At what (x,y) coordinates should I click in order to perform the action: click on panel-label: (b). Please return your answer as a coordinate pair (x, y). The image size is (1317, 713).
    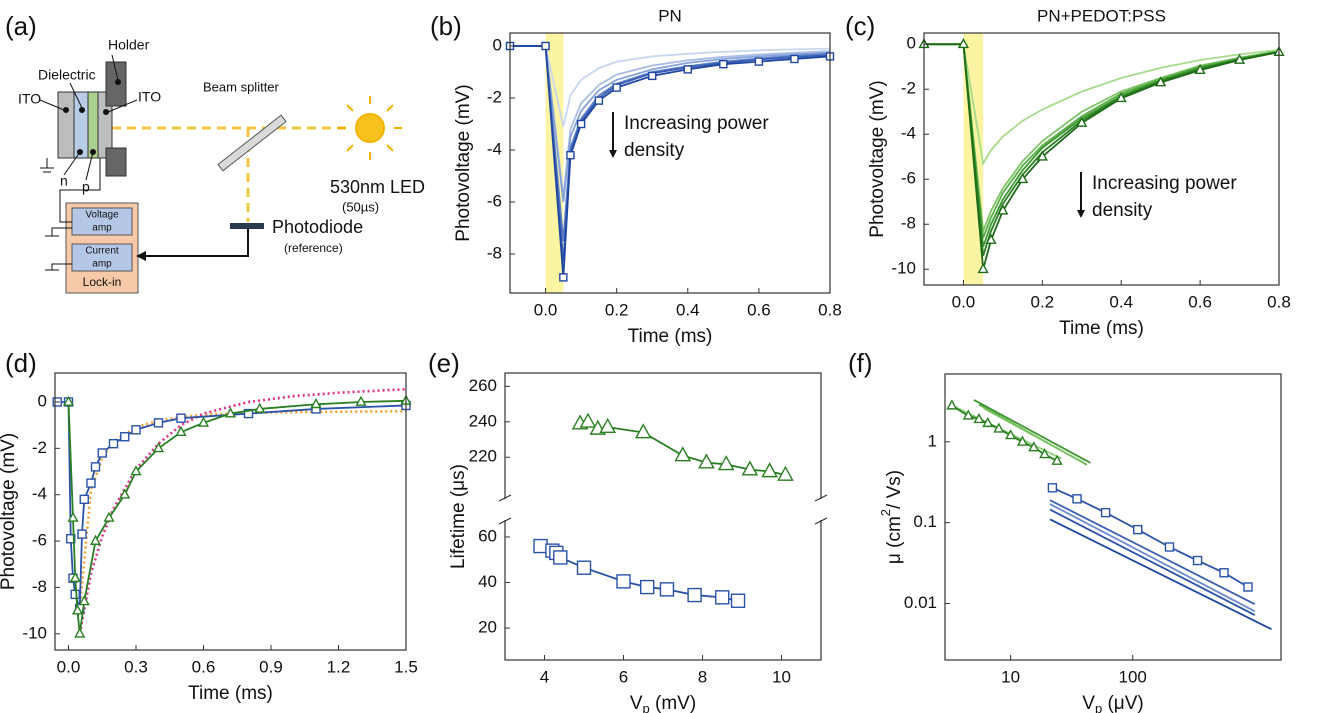
    Looking at the image, I should click on (446, 26).